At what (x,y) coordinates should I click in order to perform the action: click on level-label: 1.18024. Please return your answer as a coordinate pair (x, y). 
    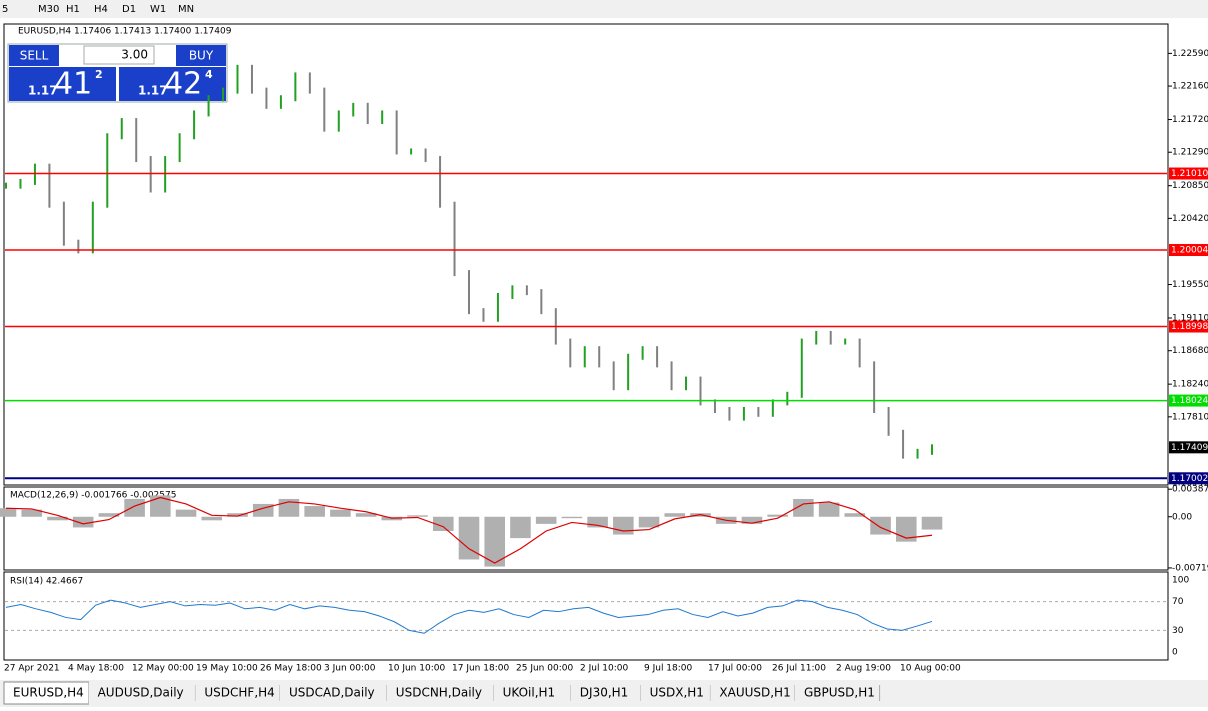
    Looking at the image, I should click on (1189, 401).